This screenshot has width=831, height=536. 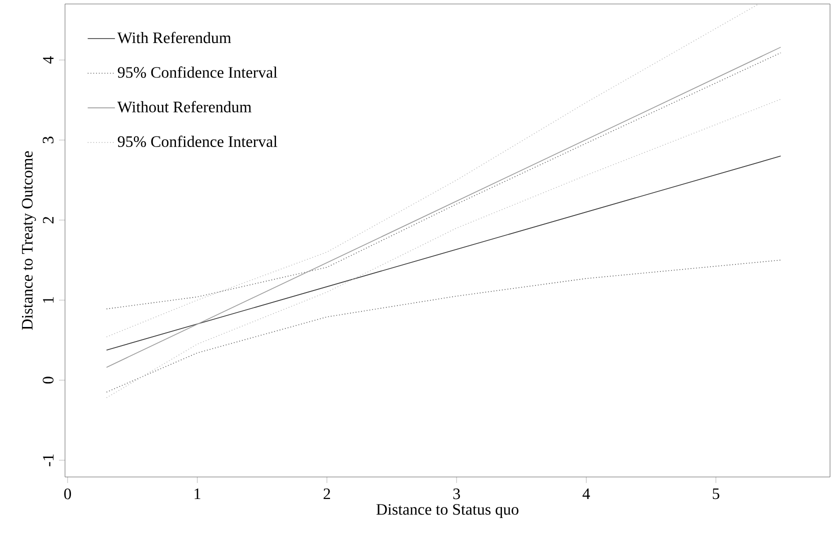 What do you see at coordinates (48, 460) in the screenshot?
I see `y-tick-label: -1` at bounding box center [48, 460].